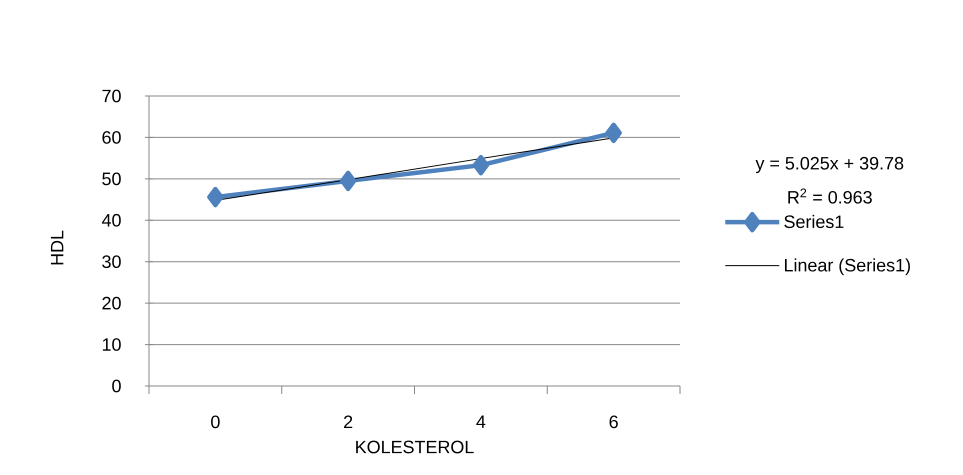 Image resolution: width=963 pixels, height=475 pixels. I want to click on legend-label: Series1, so click(814, 221).